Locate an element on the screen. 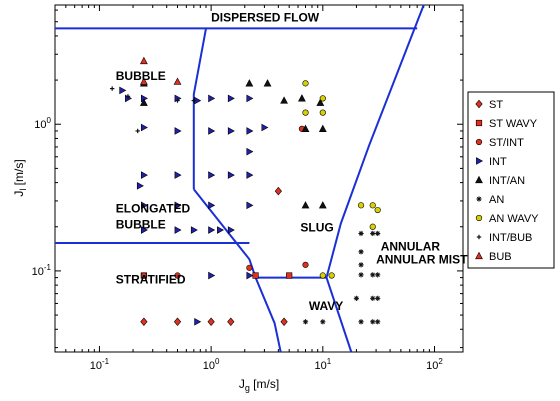  y-tick-label: 10⁻¹ is located at coordinates (42, 270).